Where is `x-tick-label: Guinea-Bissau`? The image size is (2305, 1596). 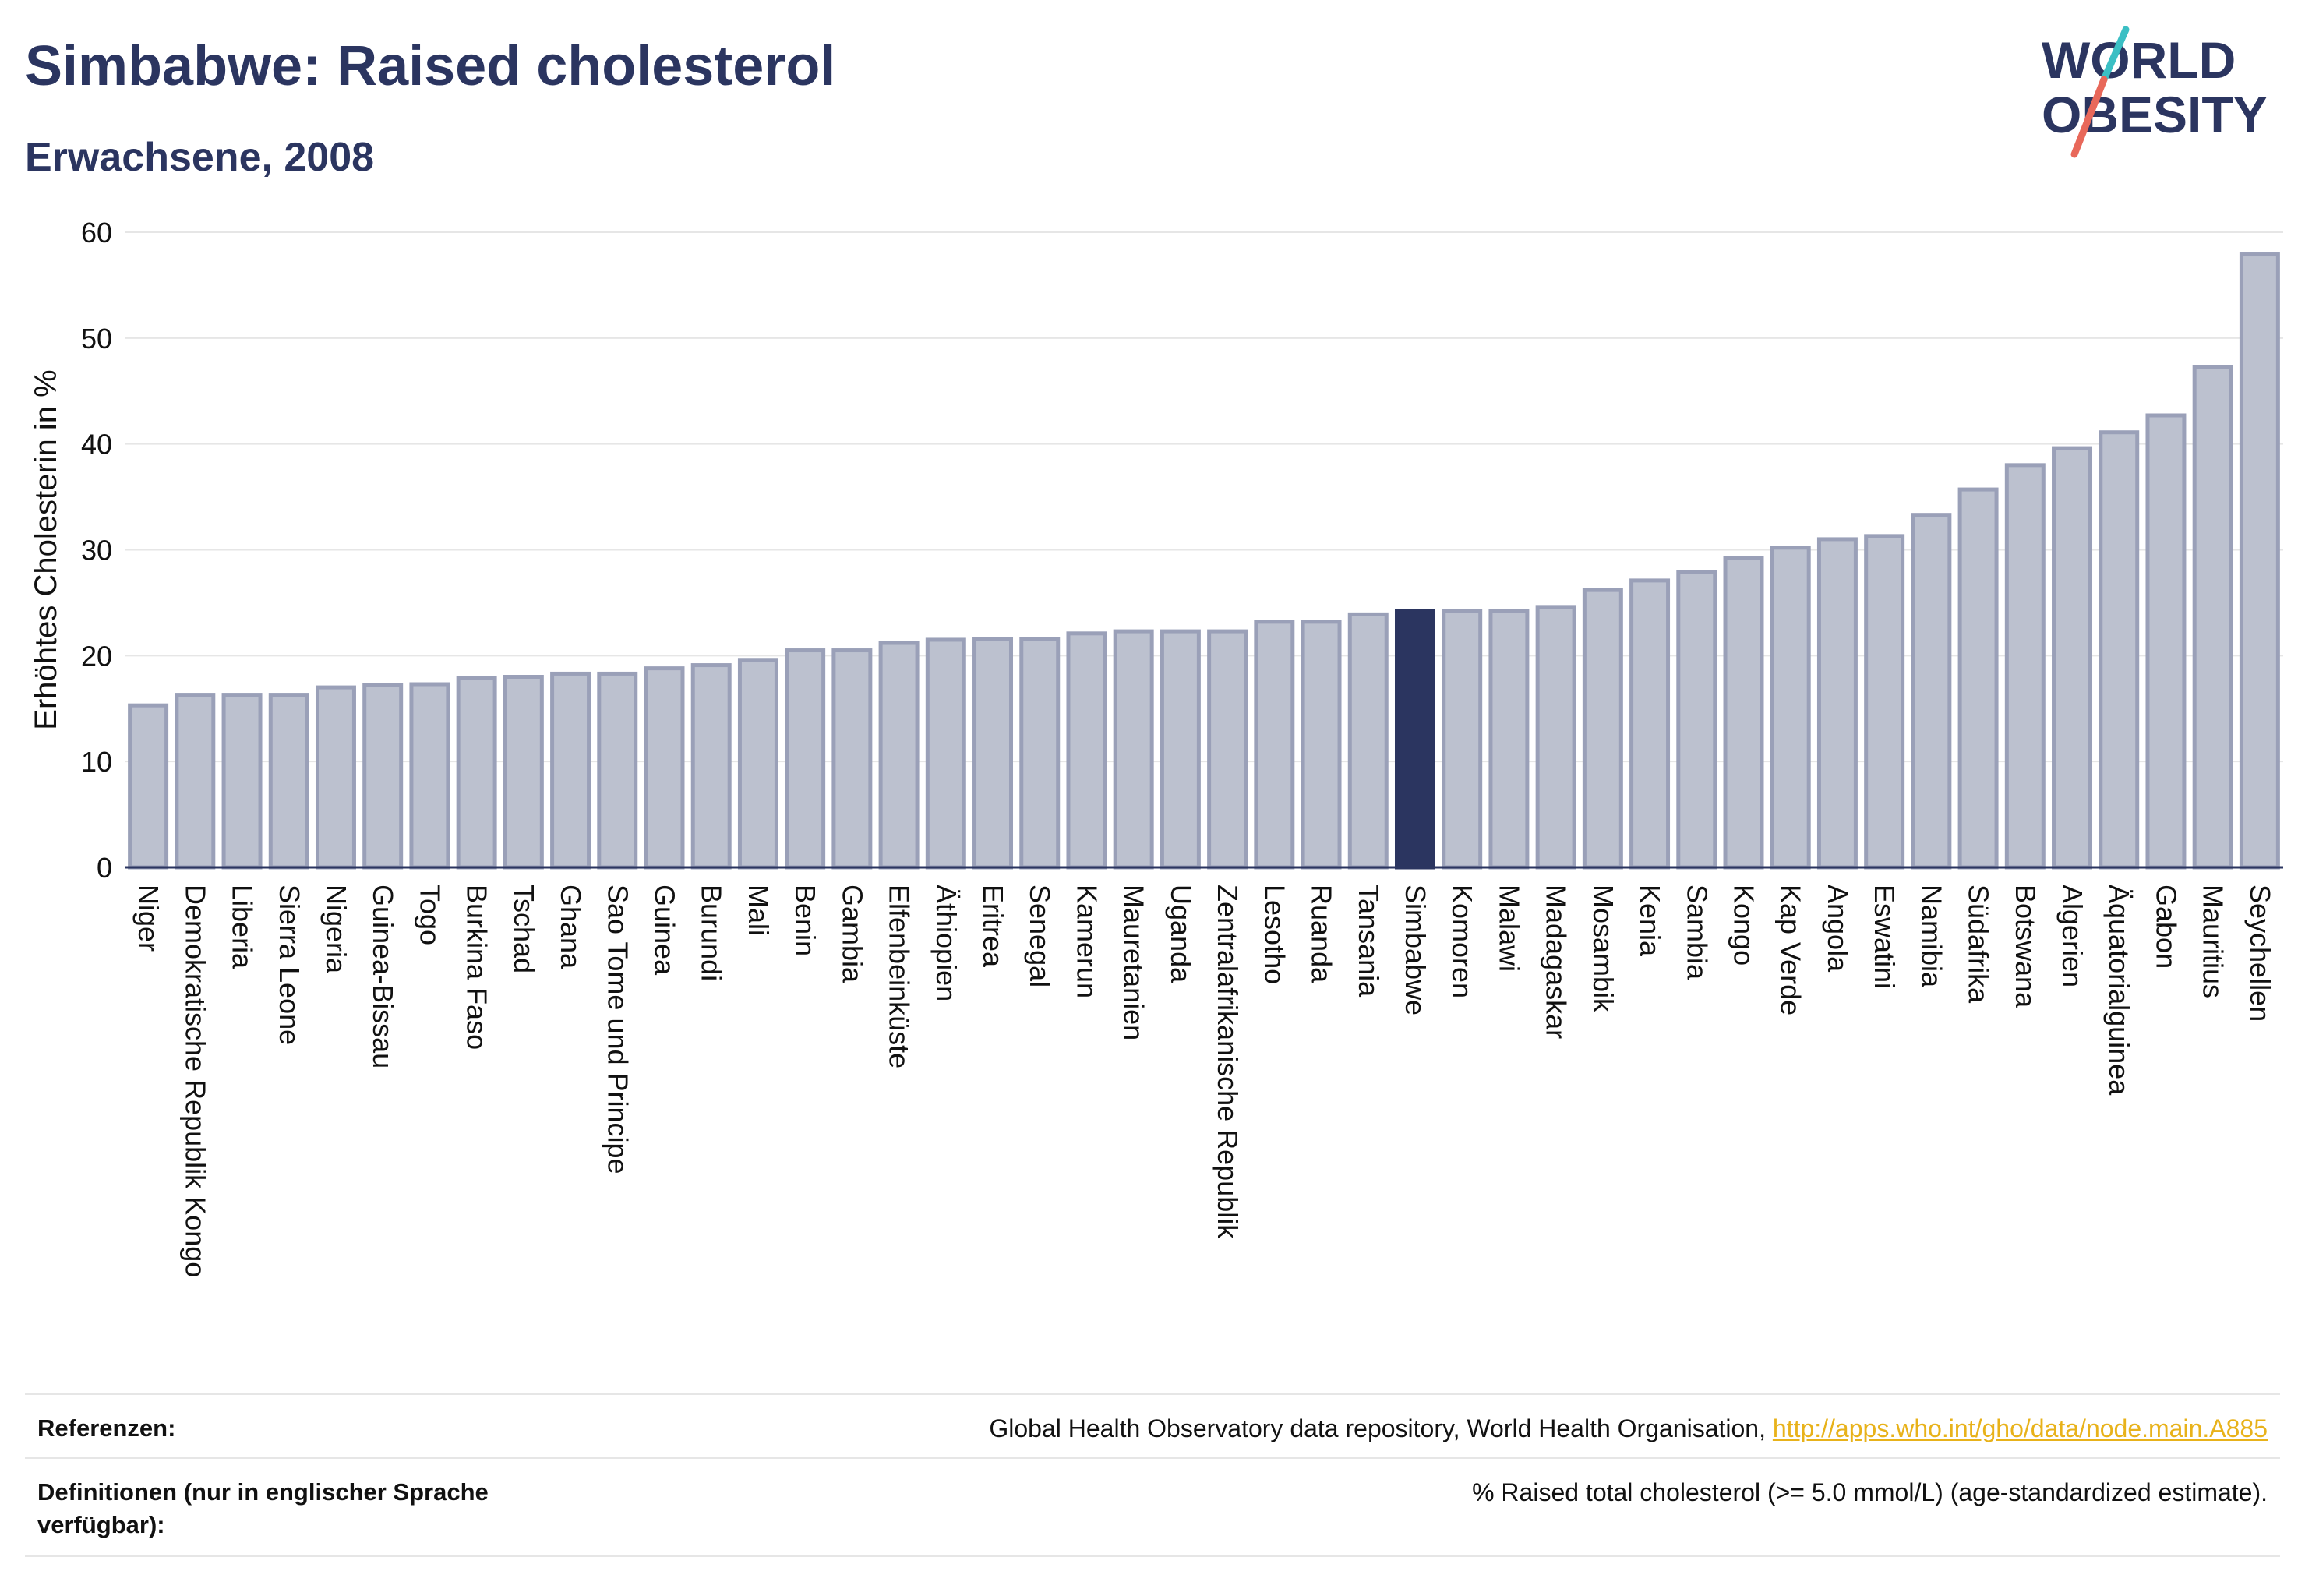
x-tick-label: Guinea-Bissau is located at coordinates (383, 976).